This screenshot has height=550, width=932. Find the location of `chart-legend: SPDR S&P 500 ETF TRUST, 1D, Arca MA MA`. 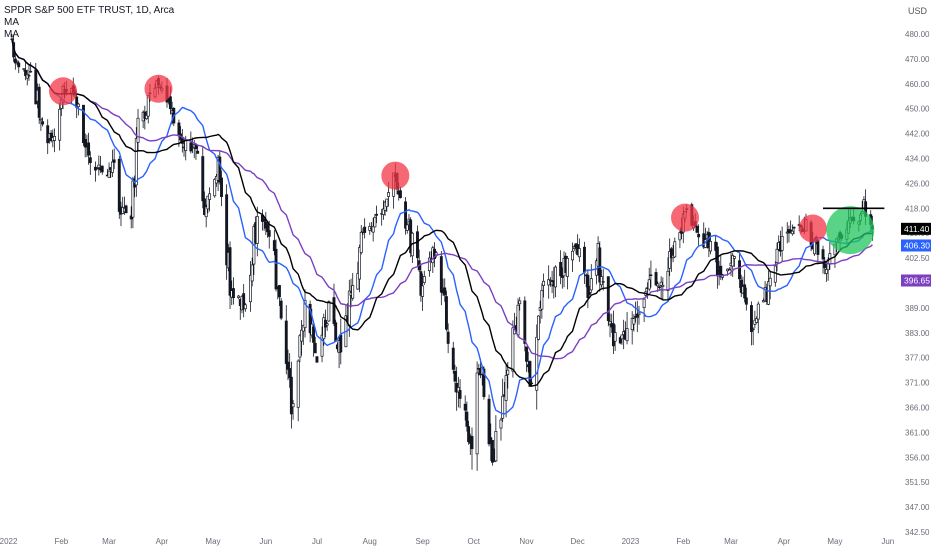

chart-legend: SPDR S&P 500 ETF TRUST, 1D, Arca MA MA is located at coordinates (89, 23).